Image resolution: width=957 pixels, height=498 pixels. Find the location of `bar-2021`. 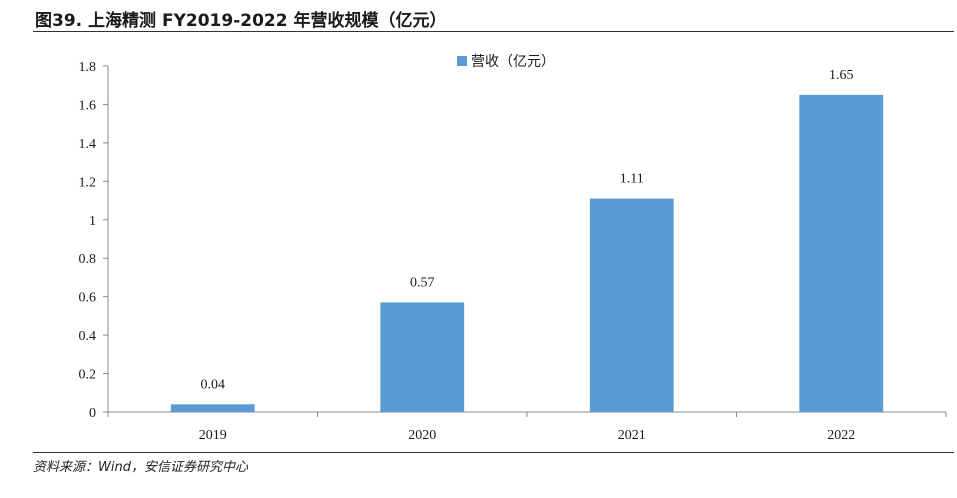

bar-2021 is located at coordinates (631, 305).